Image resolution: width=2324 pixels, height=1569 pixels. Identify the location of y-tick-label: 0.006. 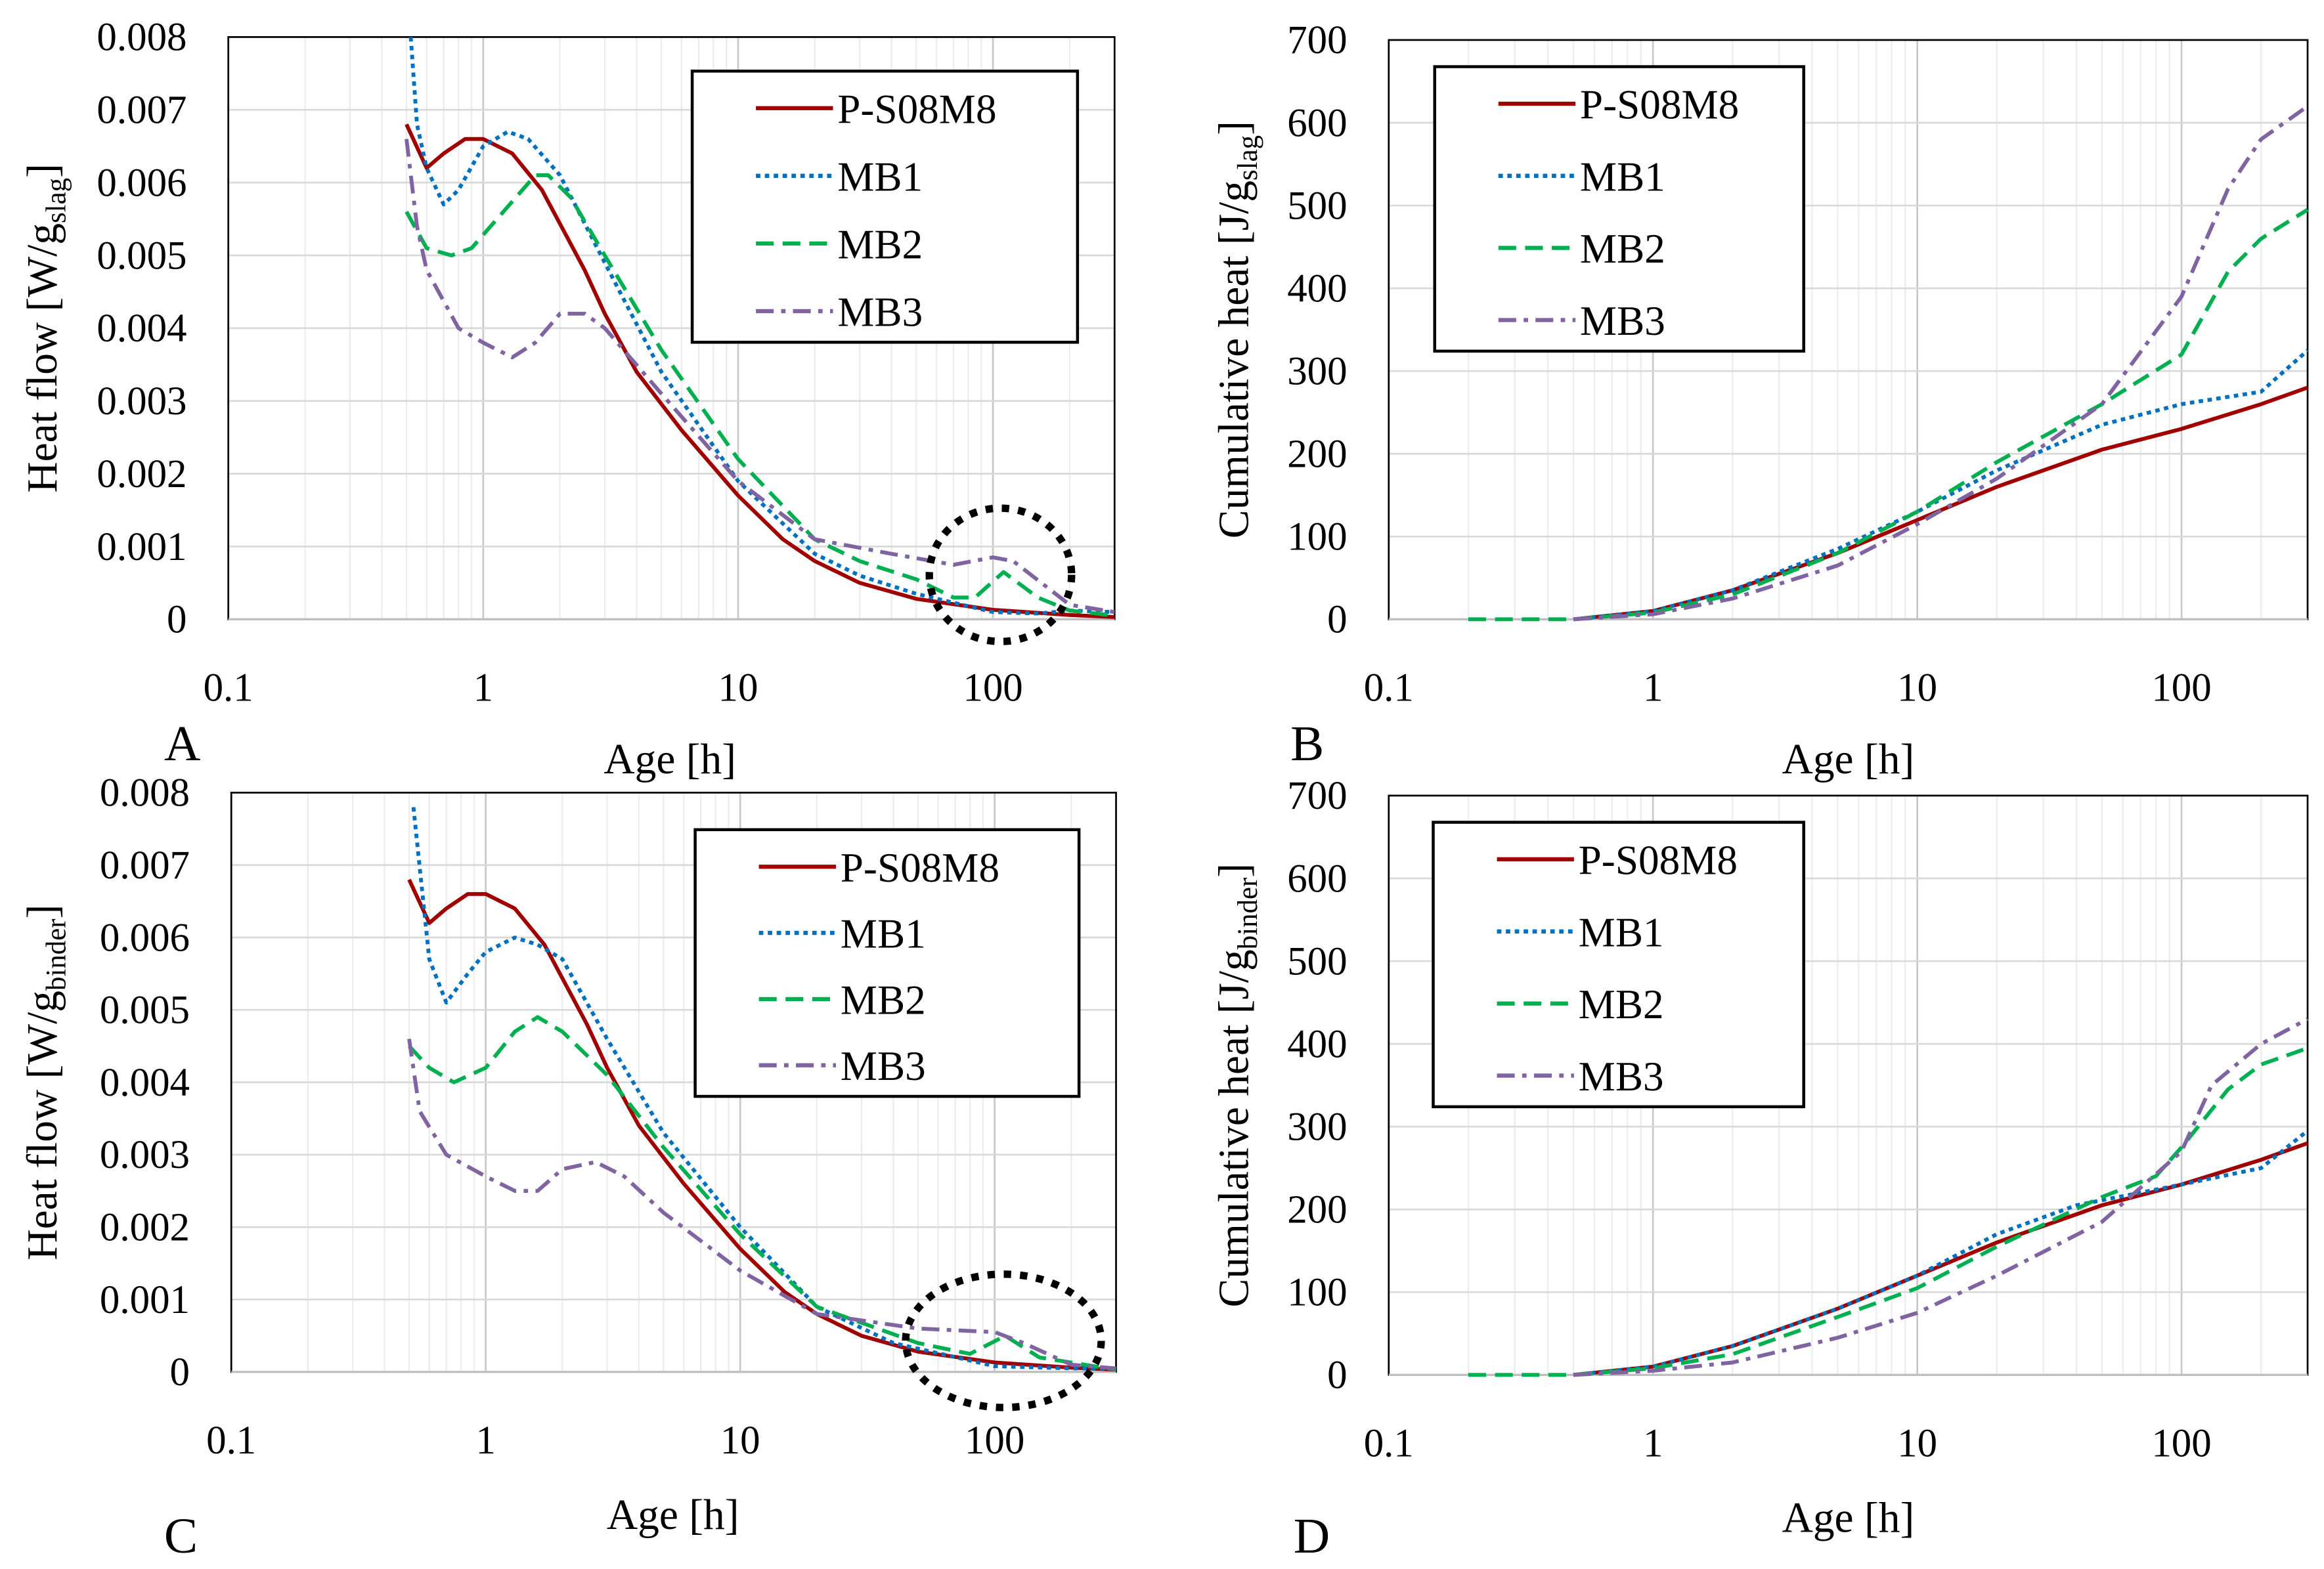
(141, 183).